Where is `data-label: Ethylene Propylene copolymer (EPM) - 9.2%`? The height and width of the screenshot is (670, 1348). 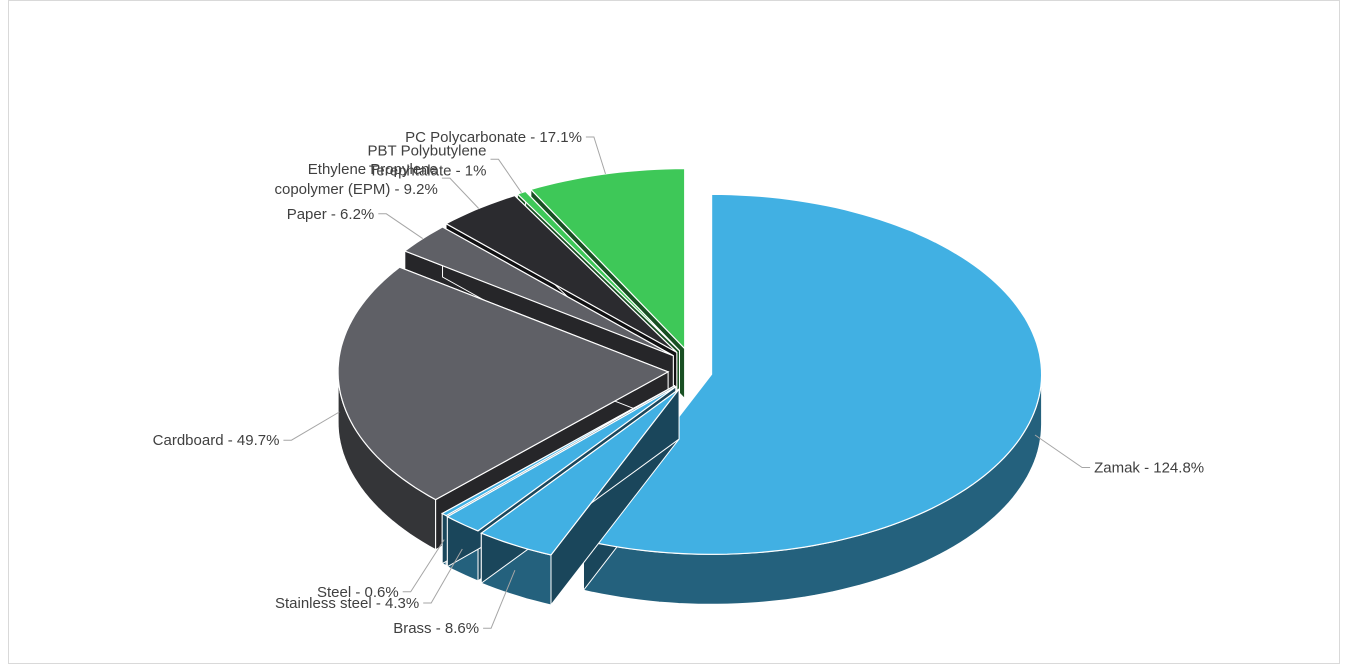
data-label: Ethylene Propylene copolymer (EPM) - 9.2% is located at coordinates (355, 179).